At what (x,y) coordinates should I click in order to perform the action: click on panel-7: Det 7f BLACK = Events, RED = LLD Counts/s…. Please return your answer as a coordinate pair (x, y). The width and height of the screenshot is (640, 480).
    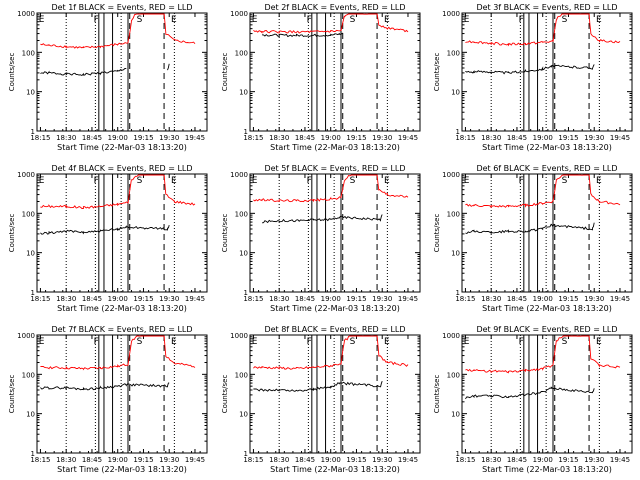
    Looking at the image, I should click on (108, 399).